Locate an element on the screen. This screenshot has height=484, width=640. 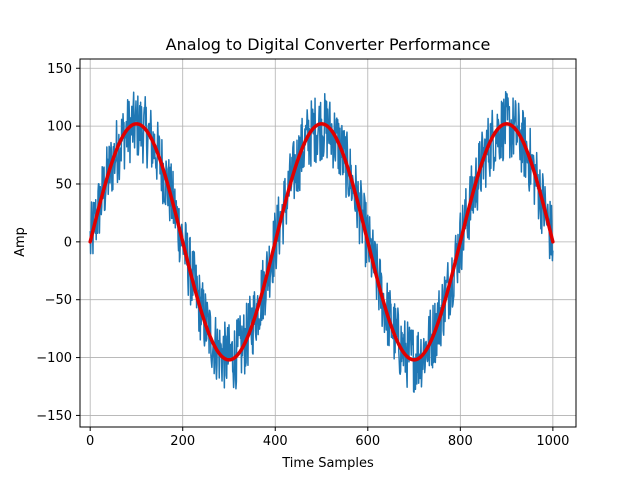
x-tick-label: 600 is located at coordinates (367, 441).